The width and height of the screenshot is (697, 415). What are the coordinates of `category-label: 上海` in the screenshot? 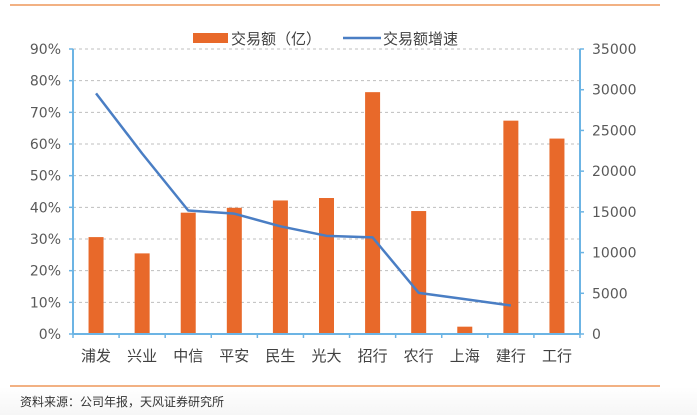 It's located at (465, 356).